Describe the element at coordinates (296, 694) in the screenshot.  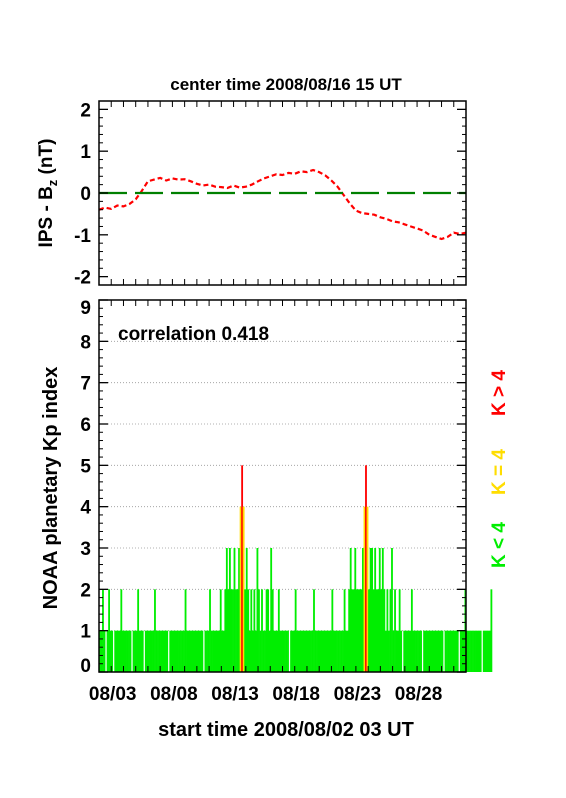
I see `bottom-x-tick-label: 08/18` at that location.